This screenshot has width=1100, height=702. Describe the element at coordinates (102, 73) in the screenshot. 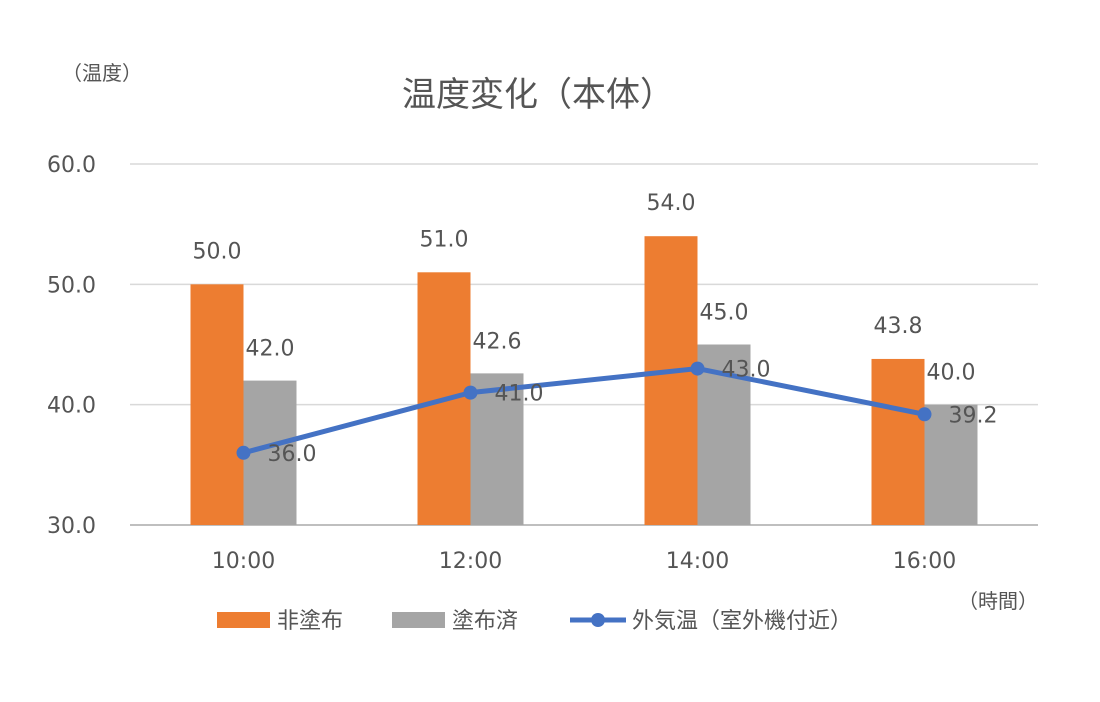

I see `y-axis-label: （温度）` at that location.